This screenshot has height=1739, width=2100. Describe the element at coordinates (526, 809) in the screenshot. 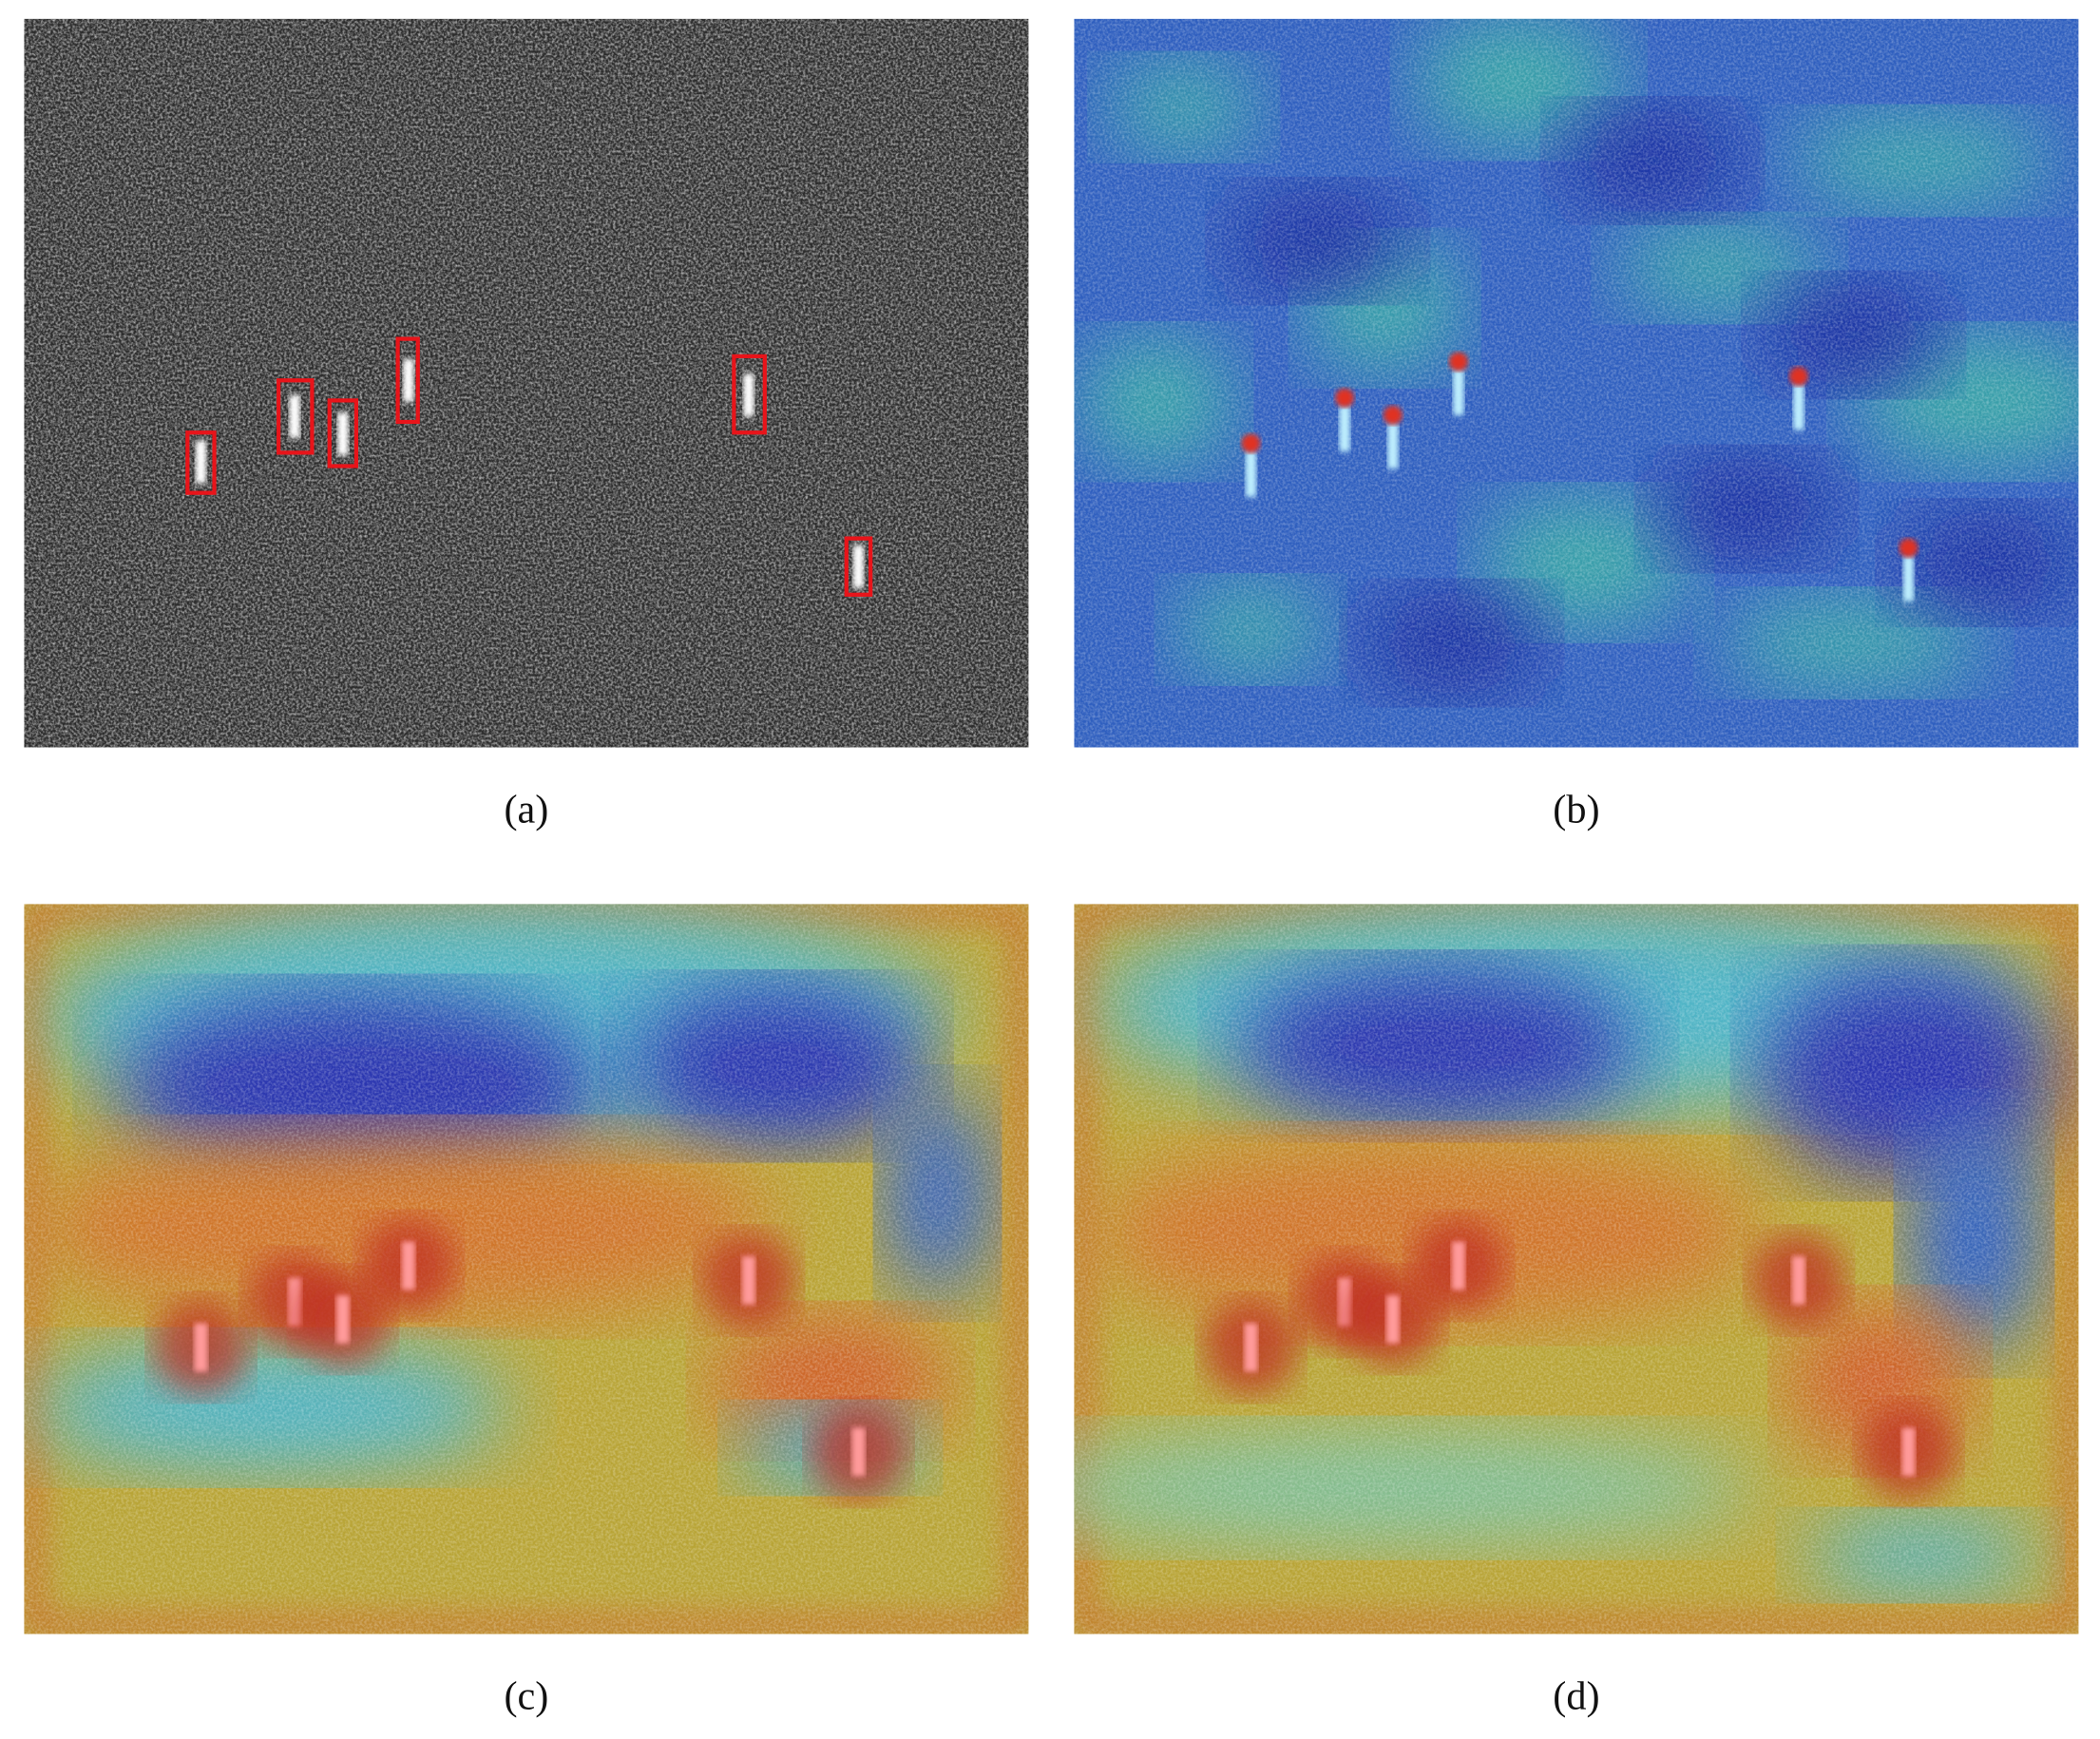

I see `panel-label: (a)` at that location.